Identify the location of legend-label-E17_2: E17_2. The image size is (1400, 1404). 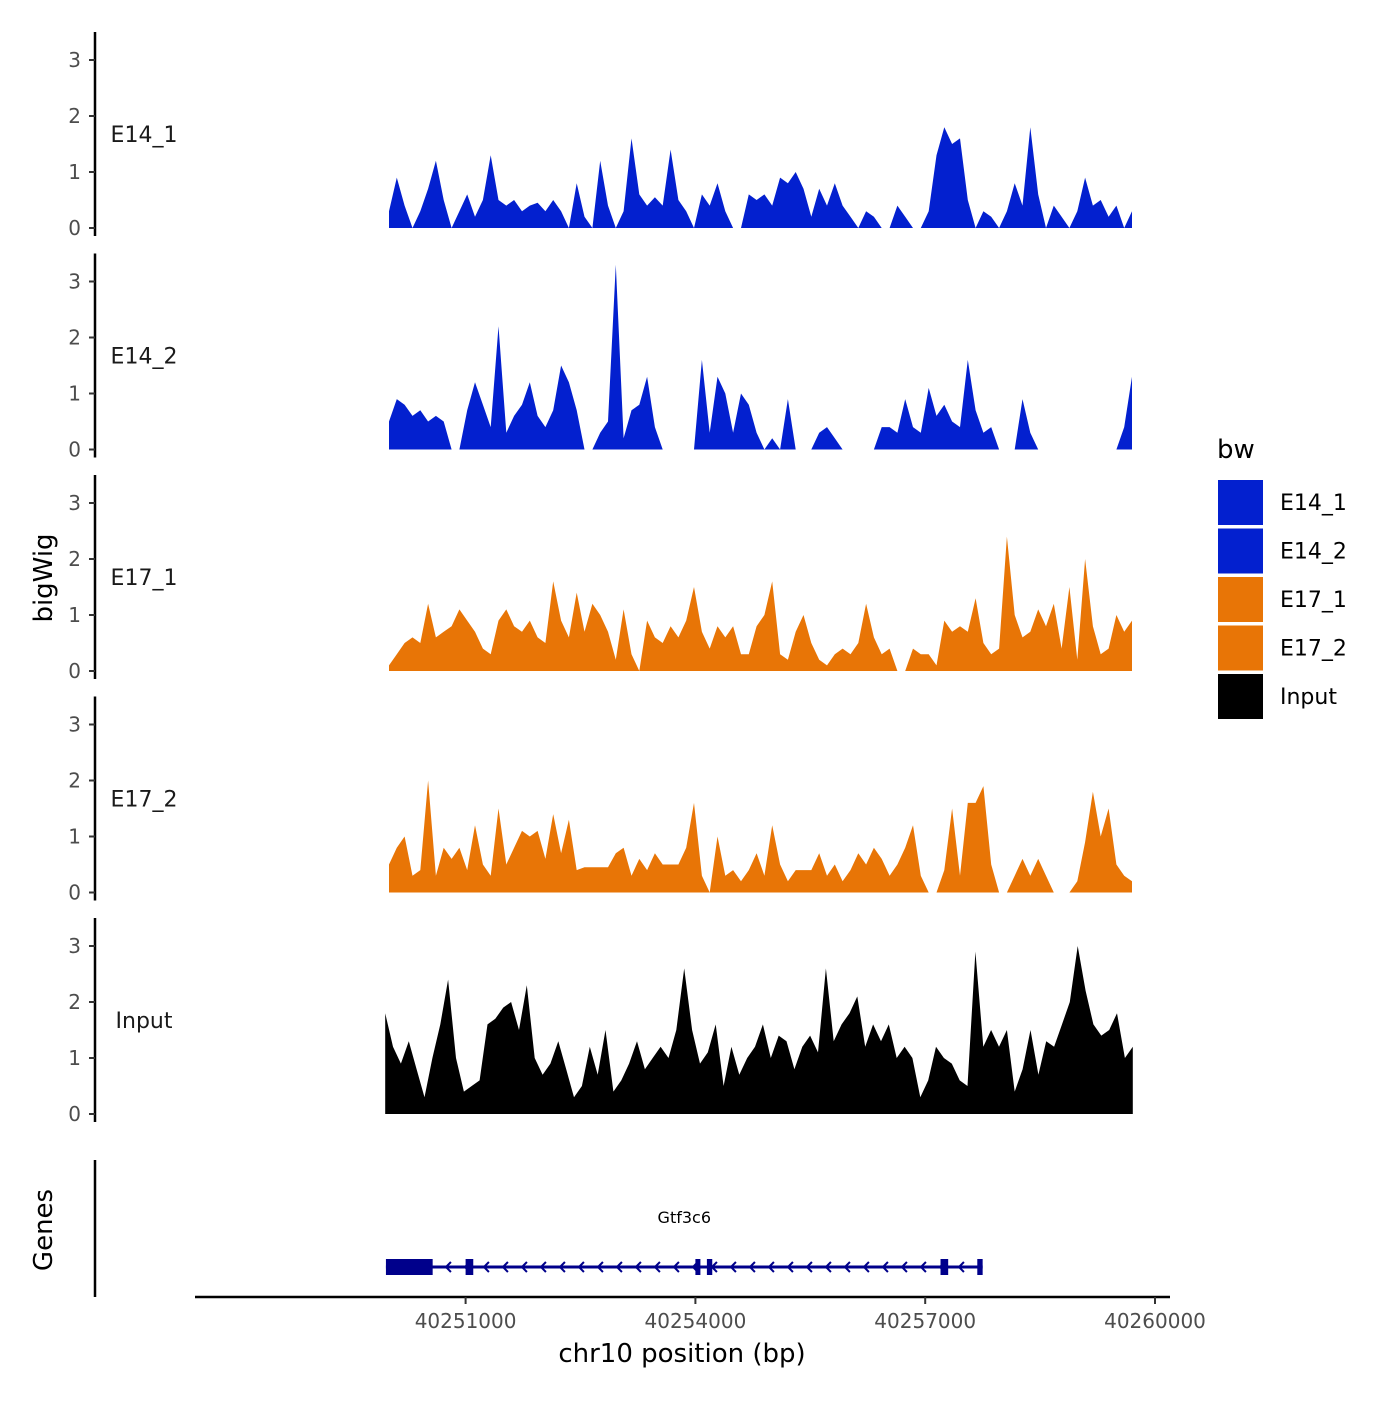
(1313, 649).